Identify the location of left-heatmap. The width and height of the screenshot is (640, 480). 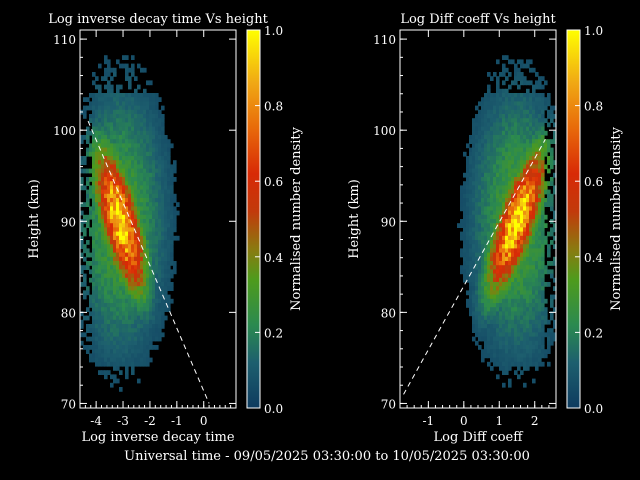
(130, 223).